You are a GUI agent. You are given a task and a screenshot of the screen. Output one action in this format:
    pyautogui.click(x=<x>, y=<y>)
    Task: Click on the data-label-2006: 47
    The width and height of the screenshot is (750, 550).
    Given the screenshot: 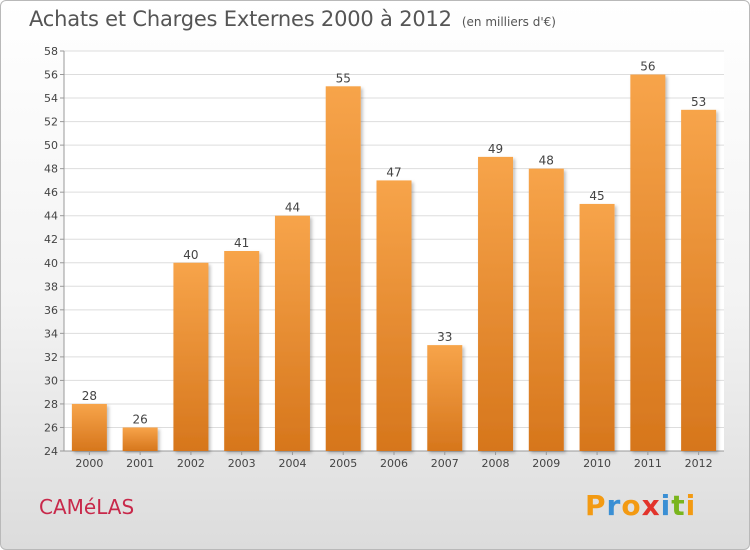 What is the action you would take?
    pyautogui.click(x=393, y=172)
    